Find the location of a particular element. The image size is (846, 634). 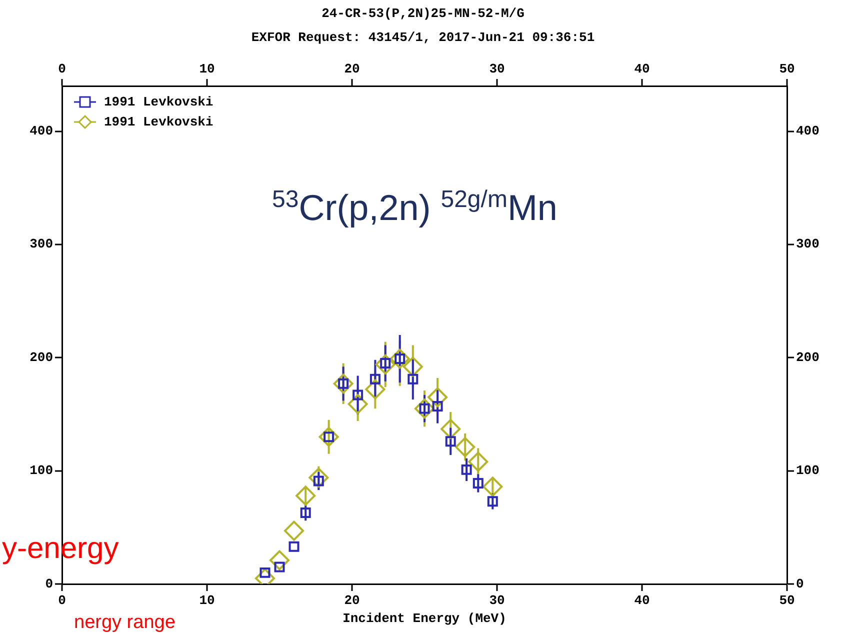

y2-tick-label: 100 is located at coordinates (808, 470).